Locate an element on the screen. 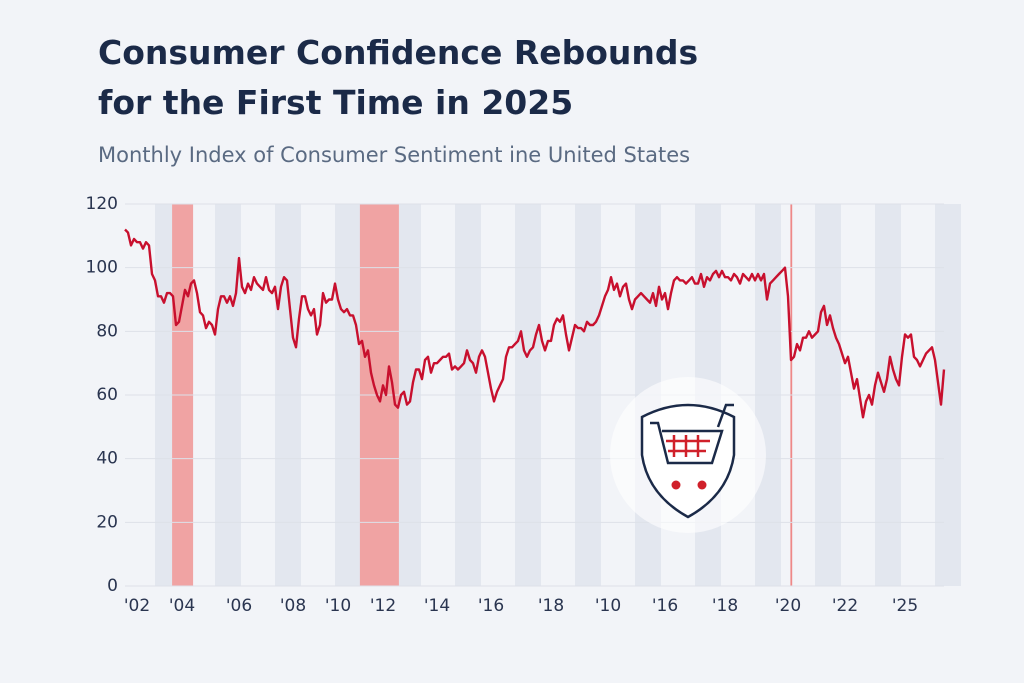  y-tick-label: 100 is located at coordinates (102, 268).